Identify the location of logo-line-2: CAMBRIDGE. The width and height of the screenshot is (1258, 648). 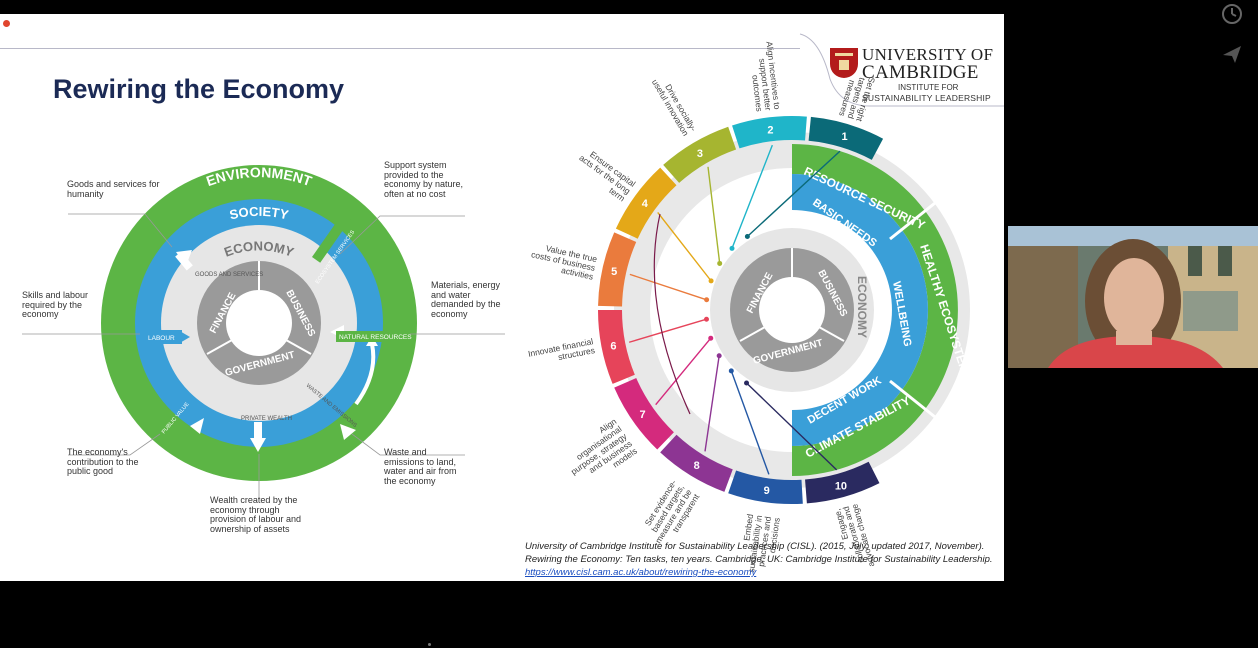
(920, 72).